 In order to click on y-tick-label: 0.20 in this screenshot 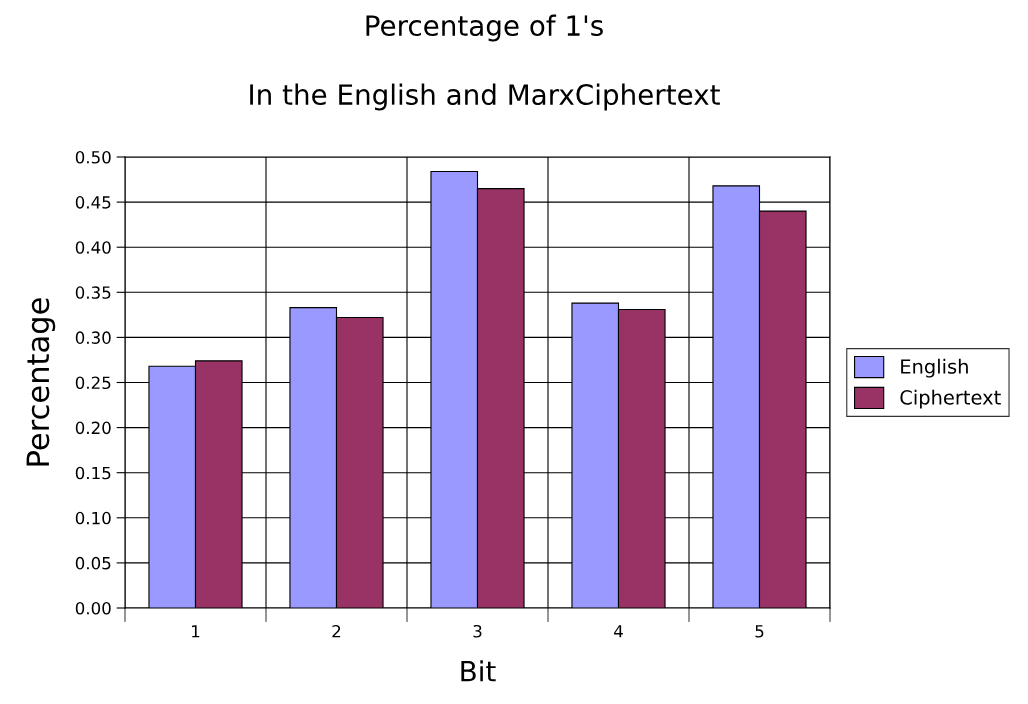, I will do `click(93, 428)`.